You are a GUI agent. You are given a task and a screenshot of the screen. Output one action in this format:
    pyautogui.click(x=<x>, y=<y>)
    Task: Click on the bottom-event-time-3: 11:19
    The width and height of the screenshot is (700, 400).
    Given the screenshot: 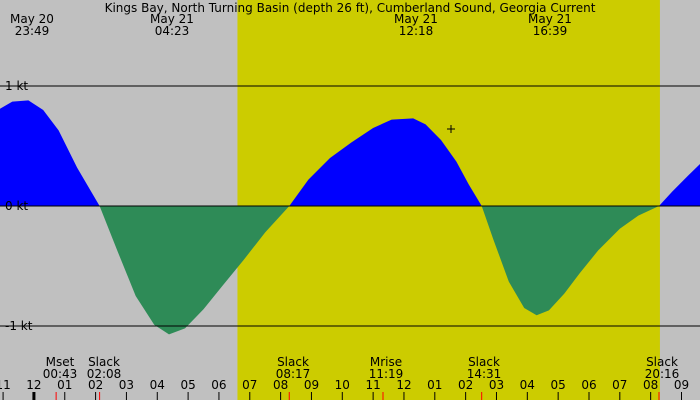 What is the action you would take?
    pyautogui.click(x=386, y=374)
    